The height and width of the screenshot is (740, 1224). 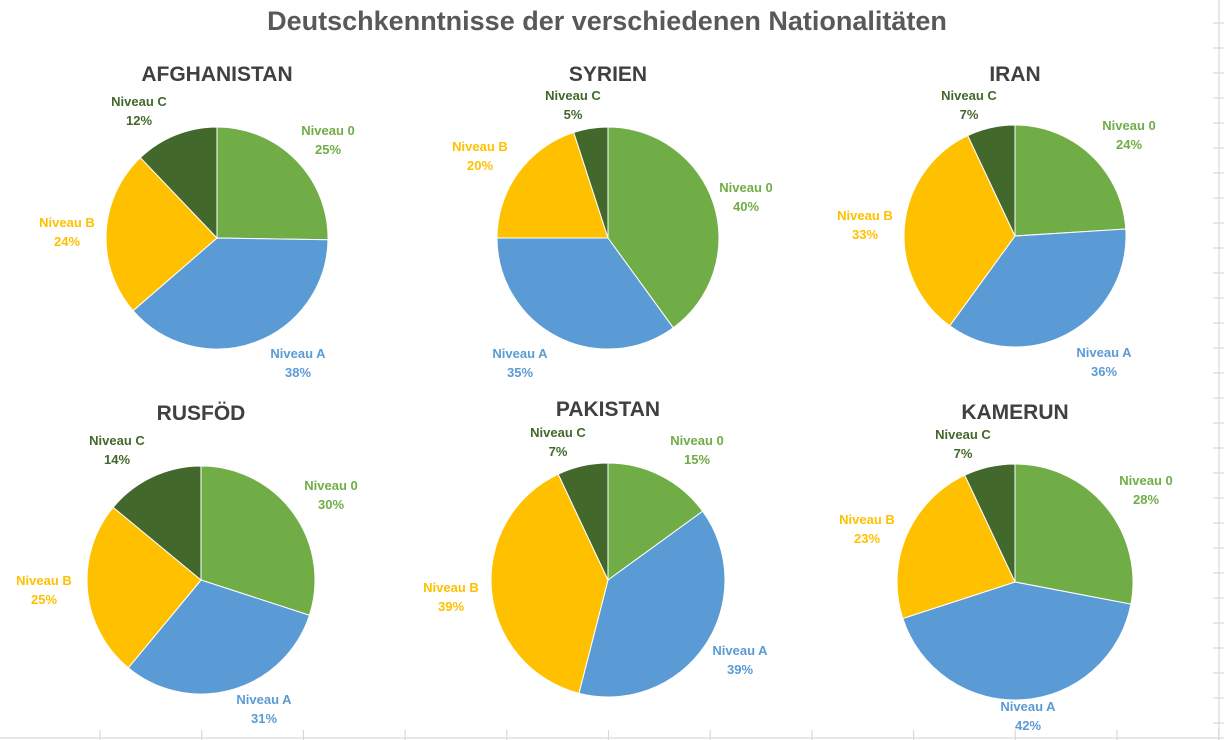 I want to click on data-label-value: 14%, so click(x=117, y=459).